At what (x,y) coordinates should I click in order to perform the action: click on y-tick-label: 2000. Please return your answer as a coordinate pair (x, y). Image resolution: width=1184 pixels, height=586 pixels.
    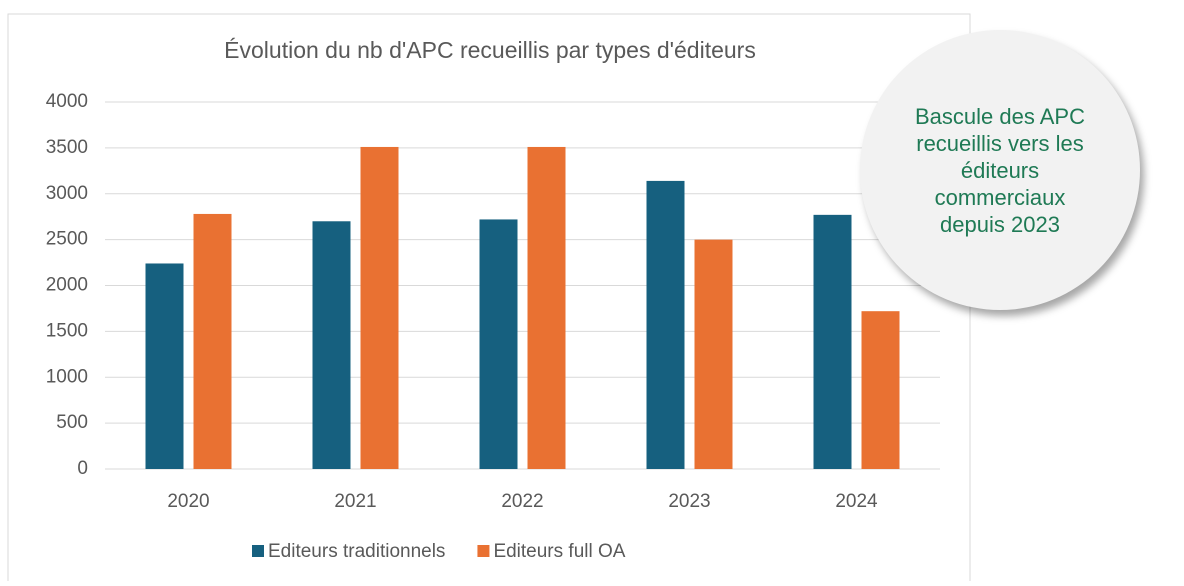
    Looking at the image, I should click on (67, 285).